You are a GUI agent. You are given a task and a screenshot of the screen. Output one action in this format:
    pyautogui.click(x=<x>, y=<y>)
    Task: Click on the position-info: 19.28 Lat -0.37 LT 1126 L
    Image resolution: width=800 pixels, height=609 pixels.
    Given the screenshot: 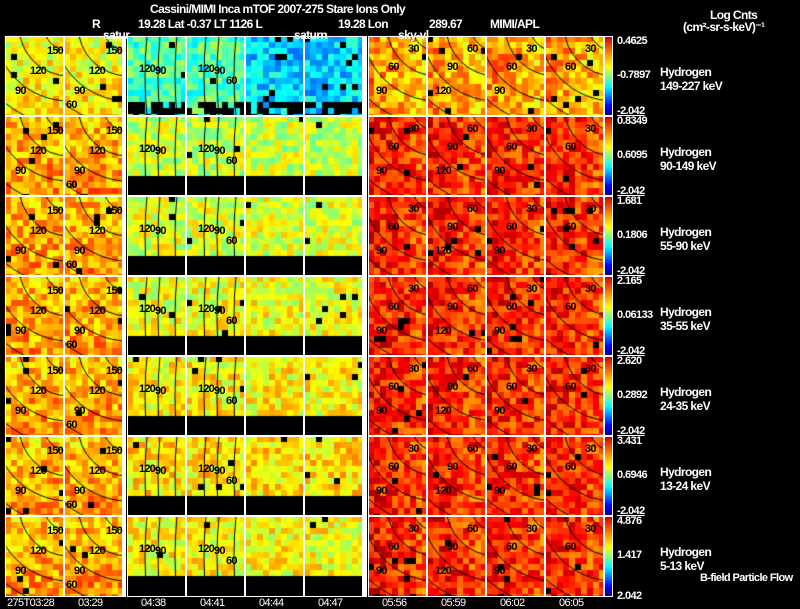 What is the action you would take?
    pyautogui.click(x=200, y=24)
    